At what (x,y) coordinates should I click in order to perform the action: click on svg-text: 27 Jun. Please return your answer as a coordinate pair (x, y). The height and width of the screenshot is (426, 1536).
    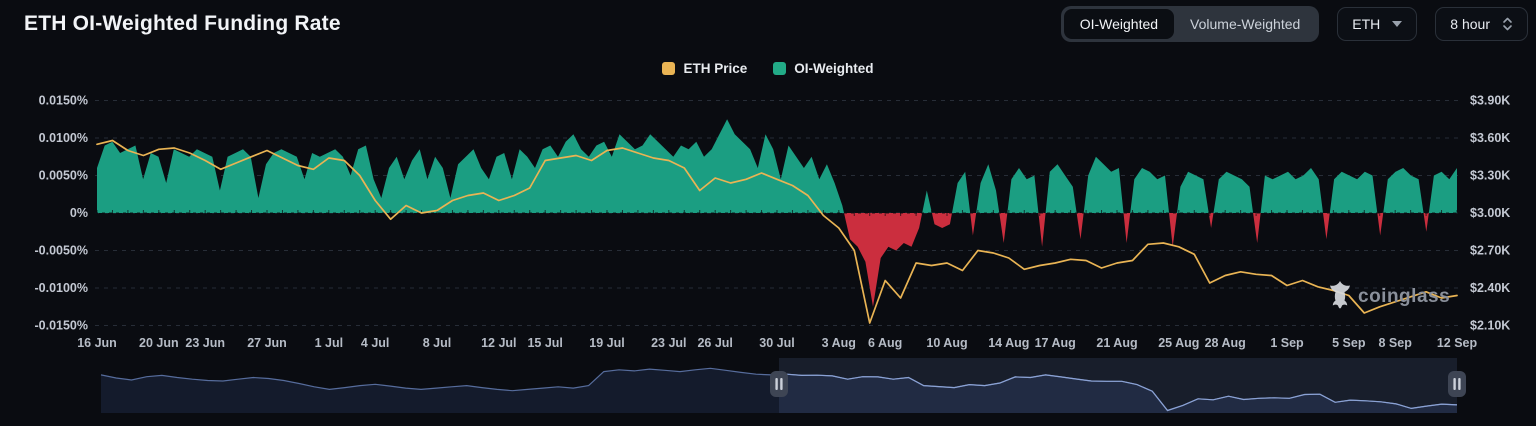
    Looking at the image, I should click on (267, 343).